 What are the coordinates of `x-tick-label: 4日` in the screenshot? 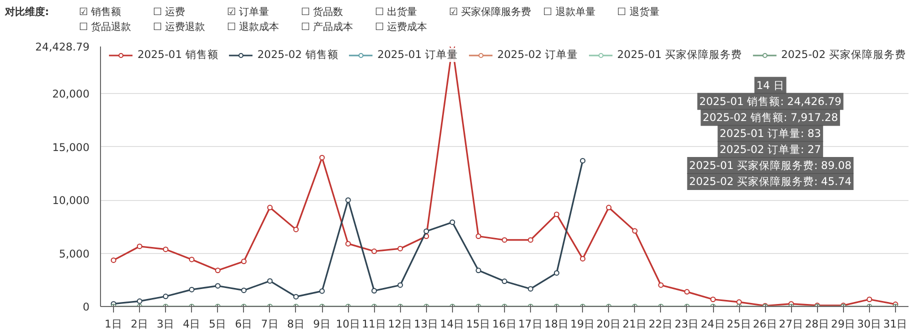 It's located at (191, 324).